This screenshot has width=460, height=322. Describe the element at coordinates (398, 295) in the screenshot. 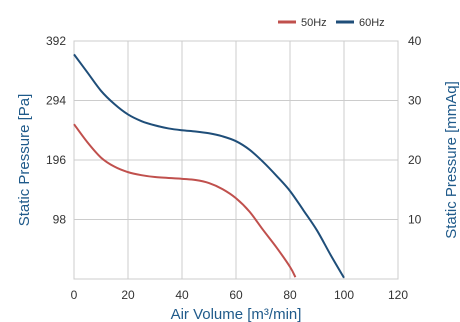

I see `x-tick-label: 120` at that location.